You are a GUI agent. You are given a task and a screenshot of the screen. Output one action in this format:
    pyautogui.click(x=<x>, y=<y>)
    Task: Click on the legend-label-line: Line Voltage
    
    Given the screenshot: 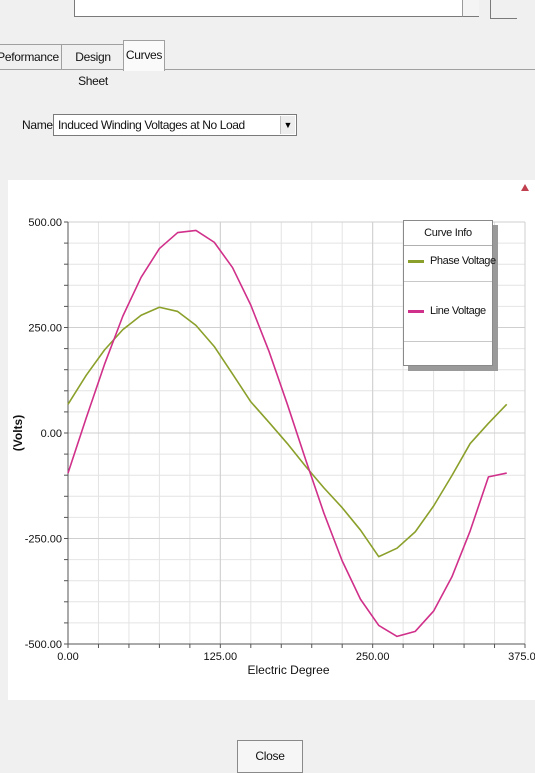 What is the action you would take?
    pyautogui.click(x=458, y=311)
    